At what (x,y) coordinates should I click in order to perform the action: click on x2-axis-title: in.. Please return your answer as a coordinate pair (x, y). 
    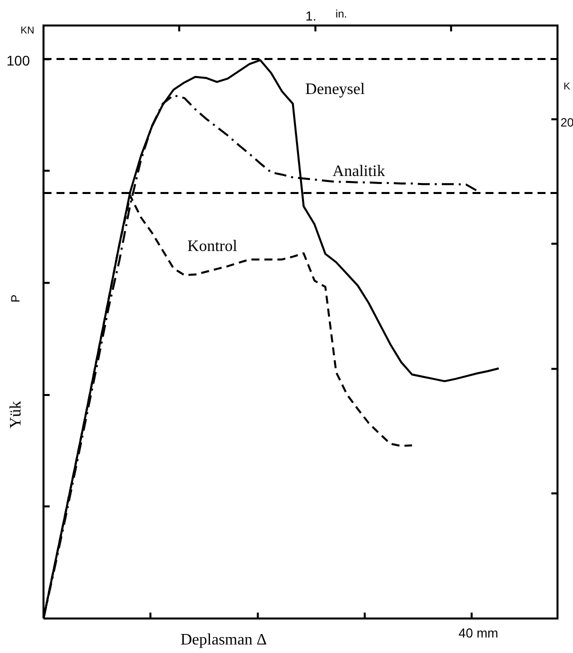
    Looking at the image, I should click on (342, 14).